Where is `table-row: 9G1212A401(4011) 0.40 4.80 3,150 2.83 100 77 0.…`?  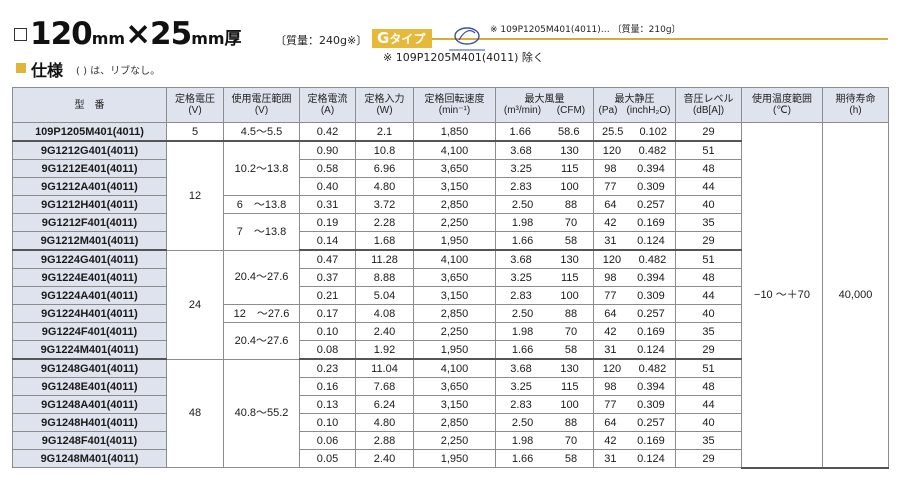 table-row: 9G1212A401(4011) 0.40 4.80 3,150 2.83 100 77 0.… is located at coordinates (450, 186).